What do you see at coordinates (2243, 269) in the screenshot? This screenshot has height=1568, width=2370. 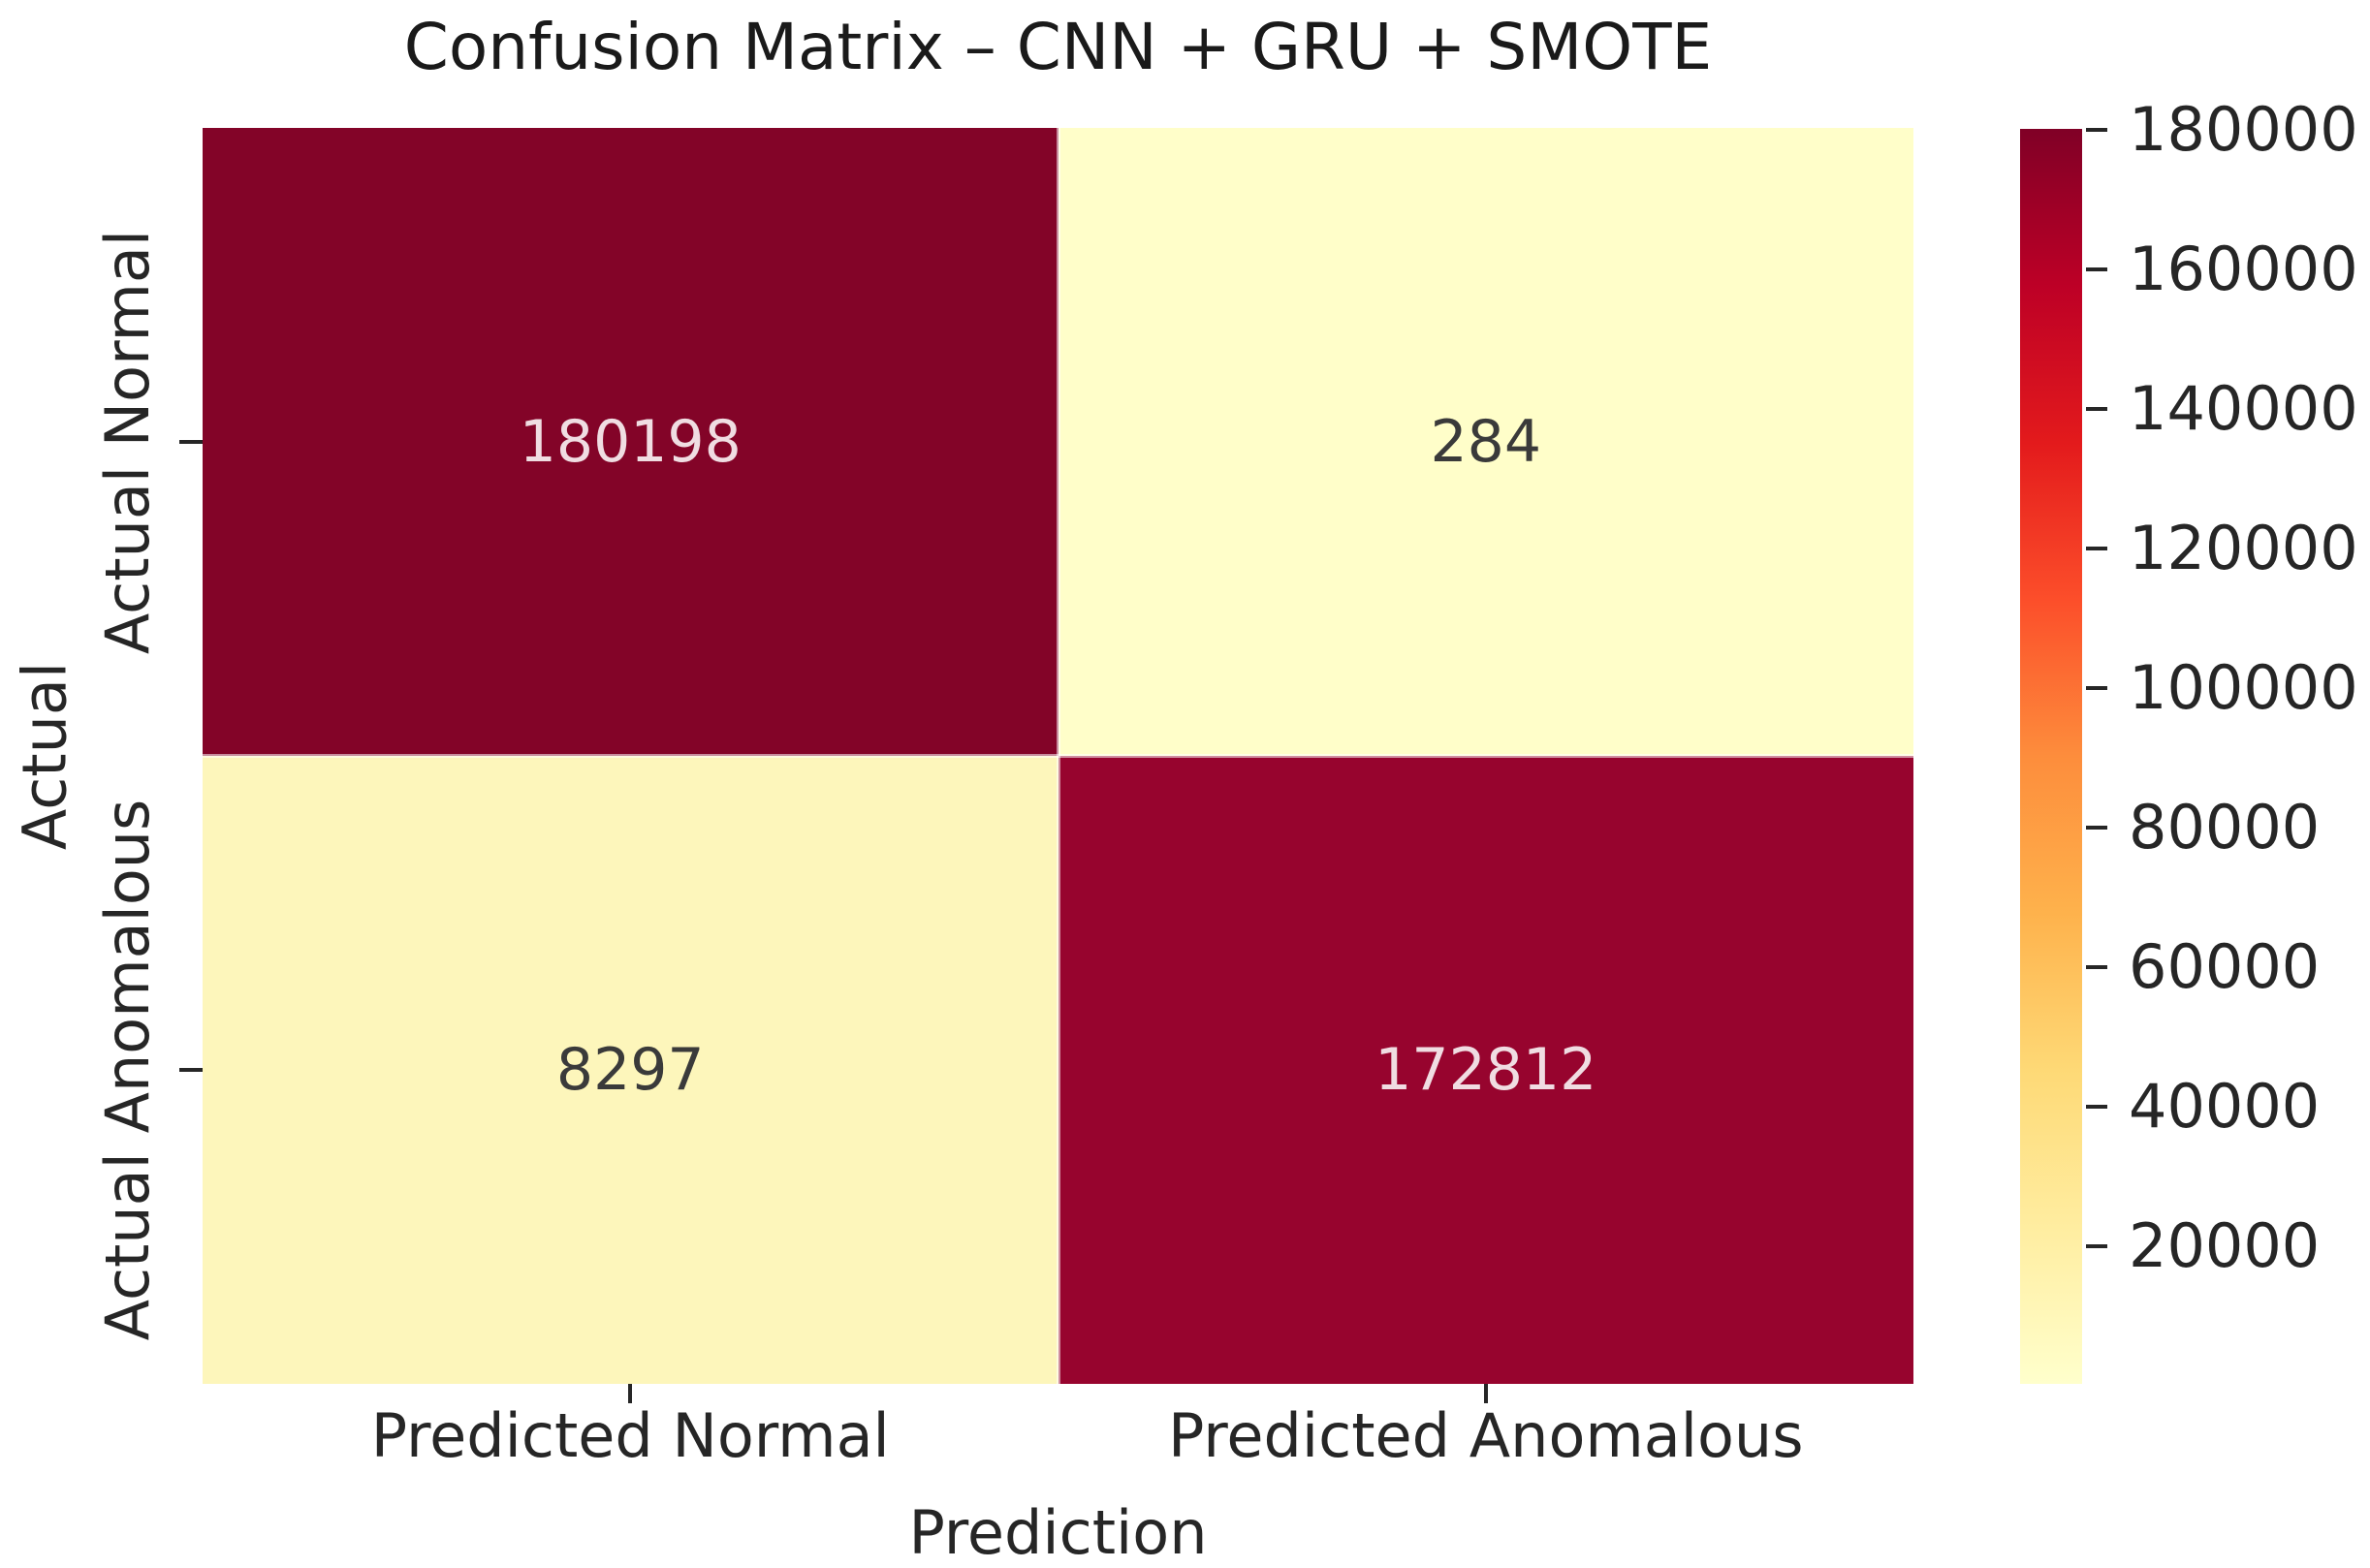 I see `colorbar-tick-label: 160000` at bounding box center [2243, 269].